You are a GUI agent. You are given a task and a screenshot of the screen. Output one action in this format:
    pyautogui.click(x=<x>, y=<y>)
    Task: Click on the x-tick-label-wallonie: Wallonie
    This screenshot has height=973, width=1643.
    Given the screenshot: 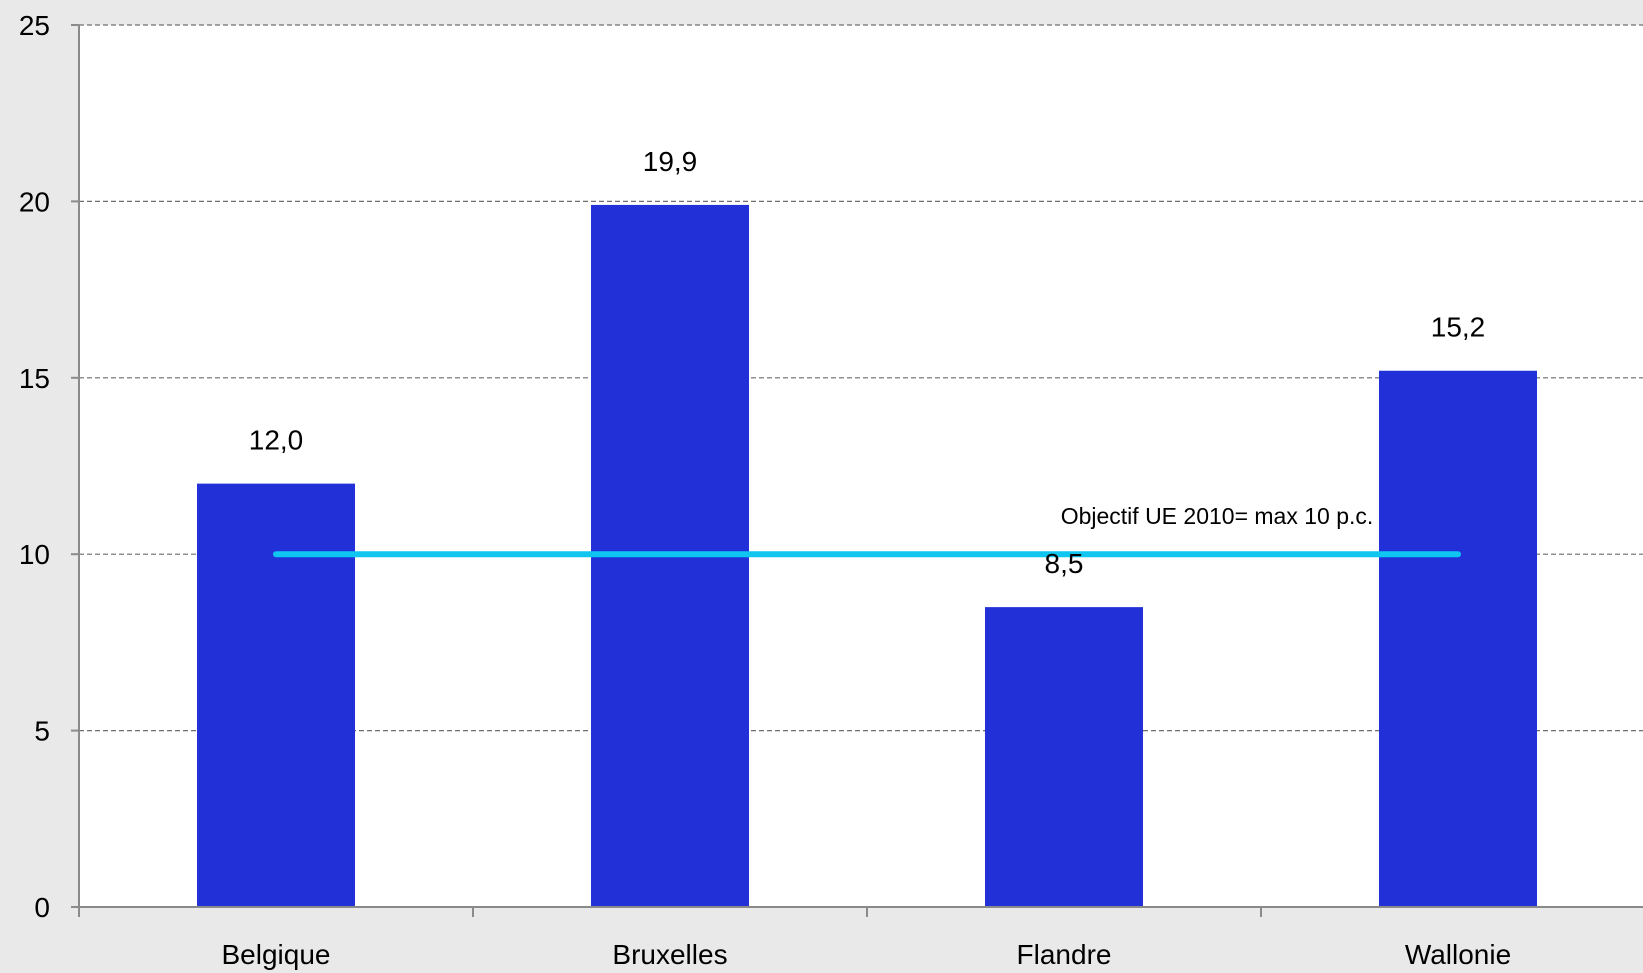 What is the action you would take?
    pyautogui.click(x=1458, y=954)
    